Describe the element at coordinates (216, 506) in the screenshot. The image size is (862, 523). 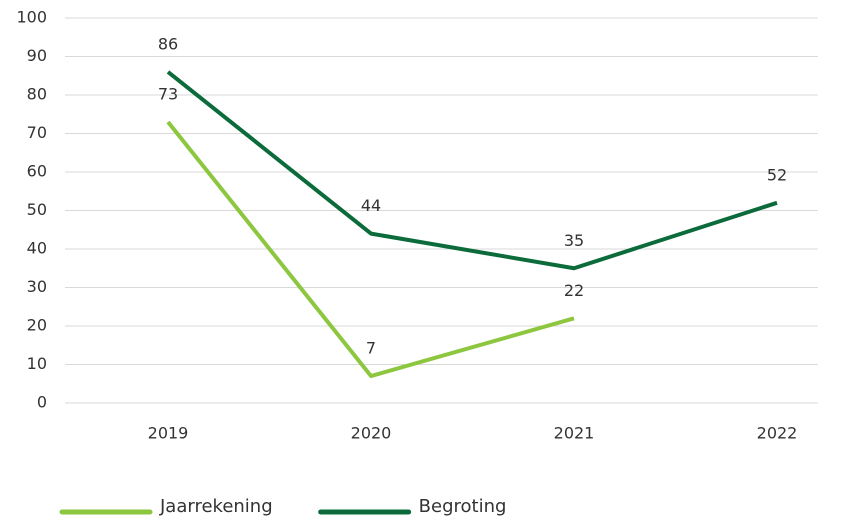
I see `legend-label: Jaarrekening` at that location.